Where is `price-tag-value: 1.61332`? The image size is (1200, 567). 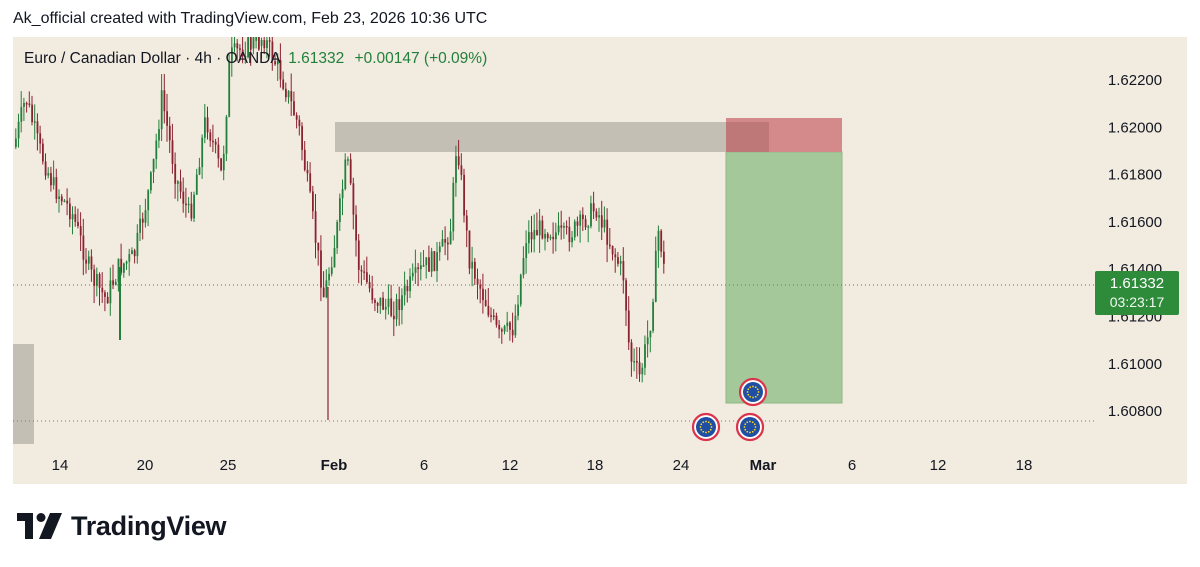 price-tag-value: 1.61332 is located at coordinates (1137, 283).